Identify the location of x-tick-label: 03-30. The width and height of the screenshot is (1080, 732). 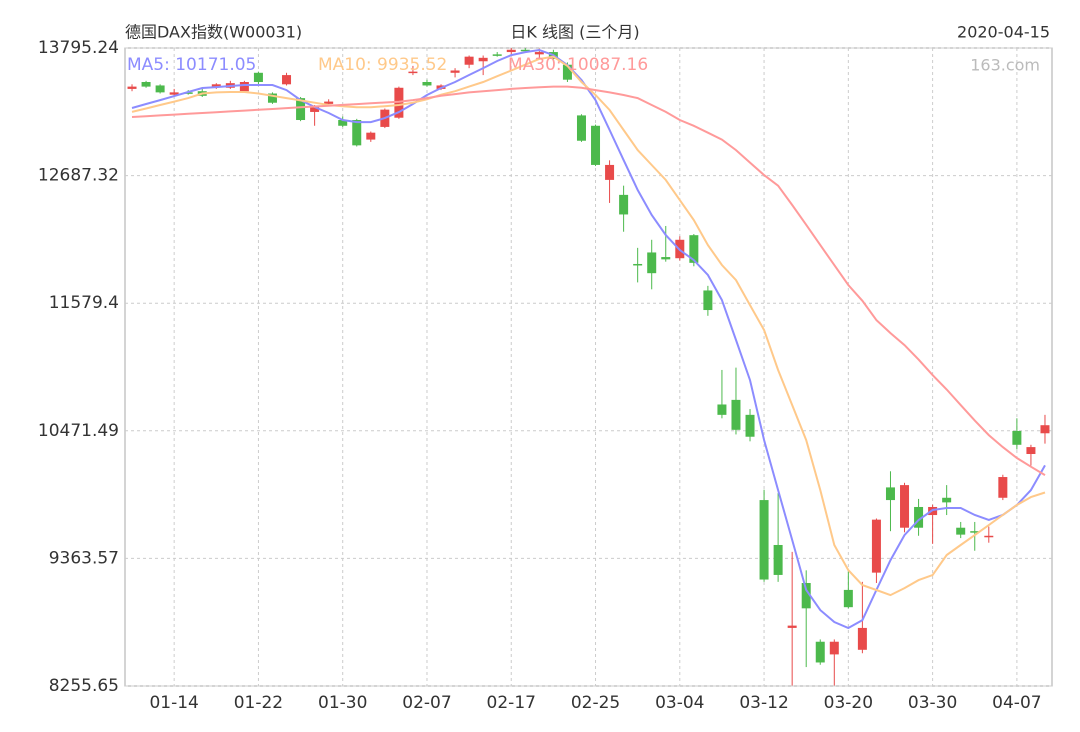
(932, 703).